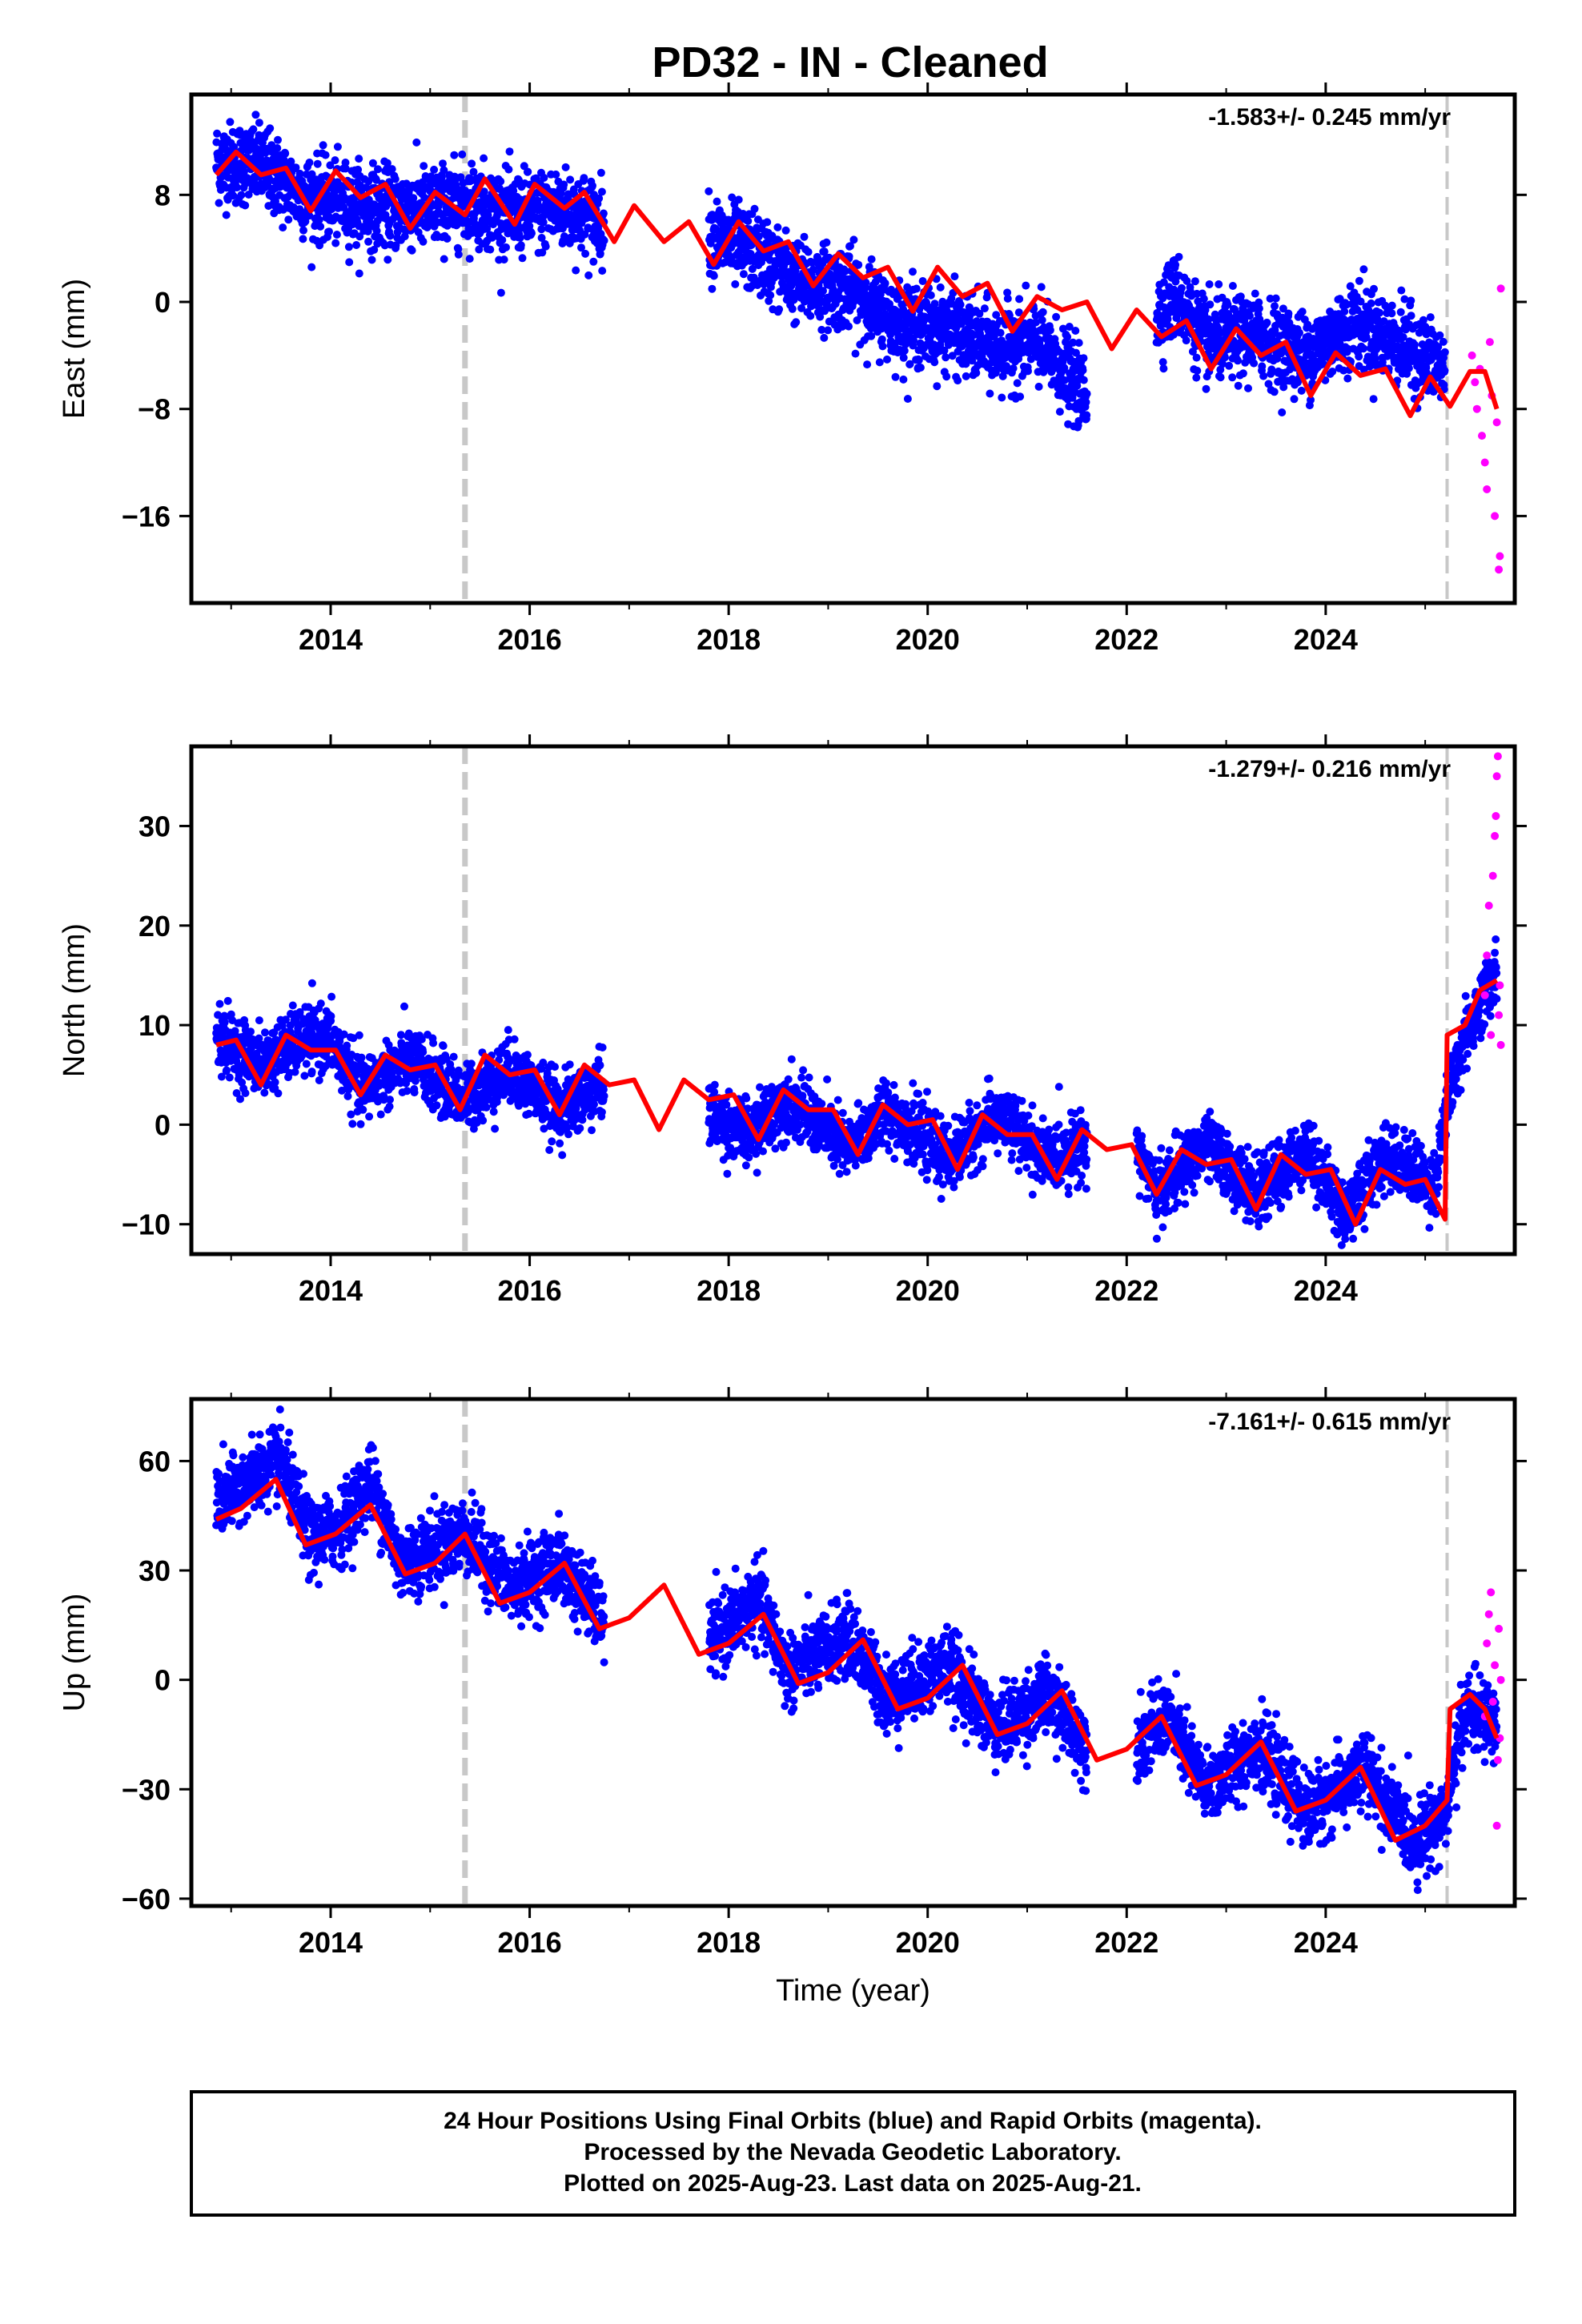 The height and width of the screenshot is (2324, 1582). Describe the element at coordinates (1326, 639) in the screenshot. I see `east-x-tick-label: 2024` at that location.